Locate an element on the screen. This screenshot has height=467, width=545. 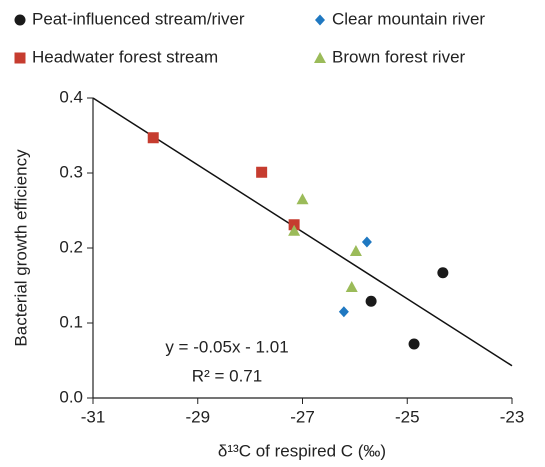
x-tick-label: -27 is located at coordinates (302, 416).